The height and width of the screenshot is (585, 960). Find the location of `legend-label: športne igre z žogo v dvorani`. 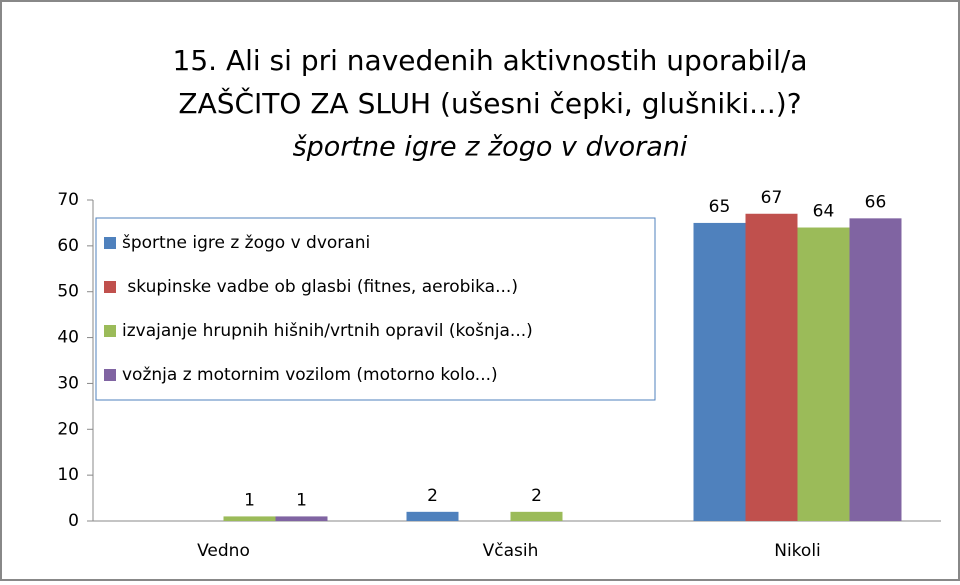

legend-label: športne igre z žogo v dvorani is located at coordinates (246, 243).